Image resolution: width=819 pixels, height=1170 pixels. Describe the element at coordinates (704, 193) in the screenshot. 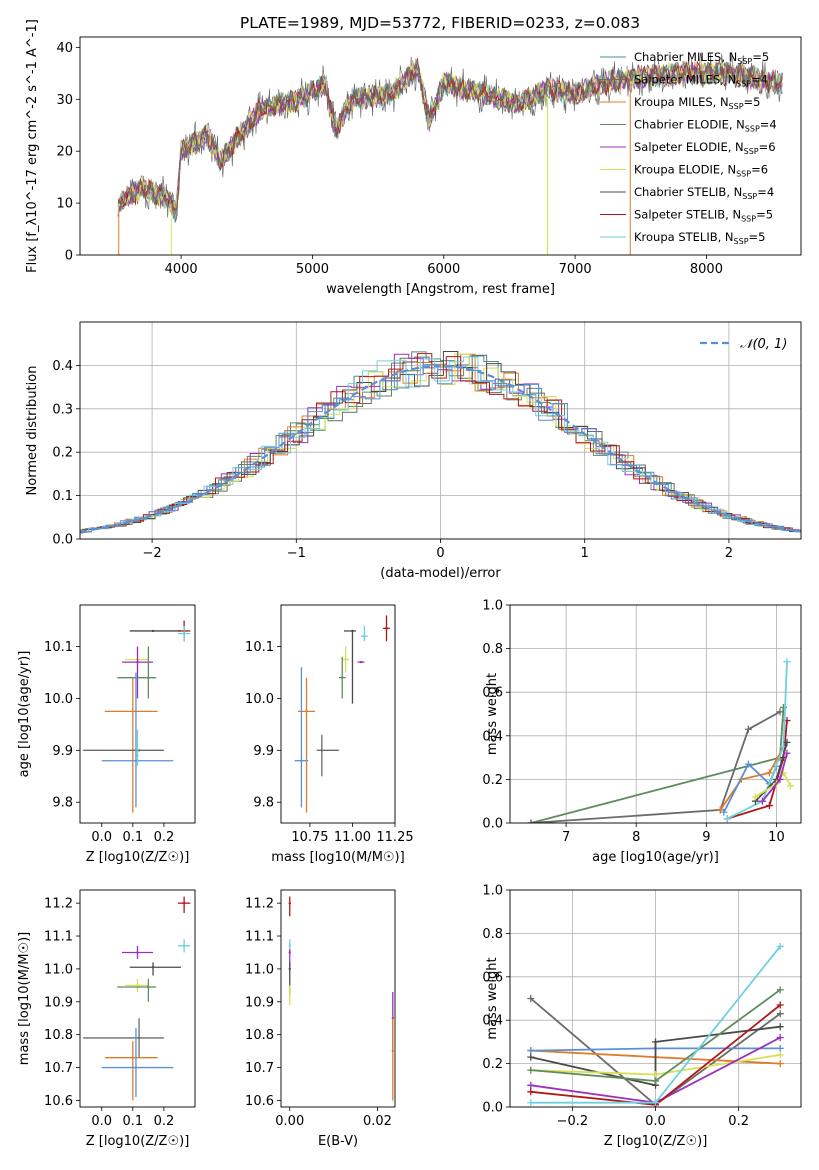

I see `legend-label: Chabrier STELIB, NSSP=4` at that location.